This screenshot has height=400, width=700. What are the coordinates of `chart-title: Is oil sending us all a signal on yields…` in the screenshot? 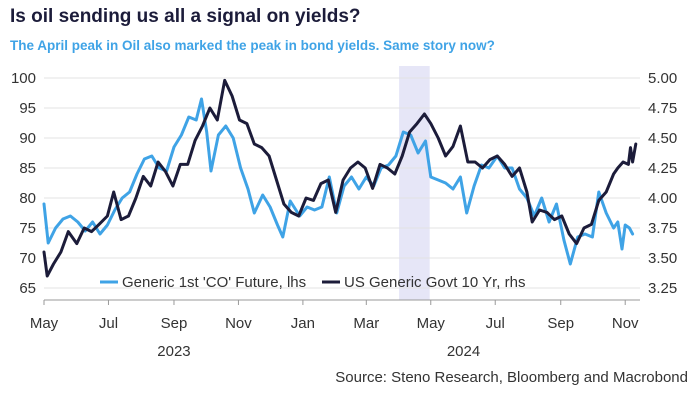 It's located at (185, 16).